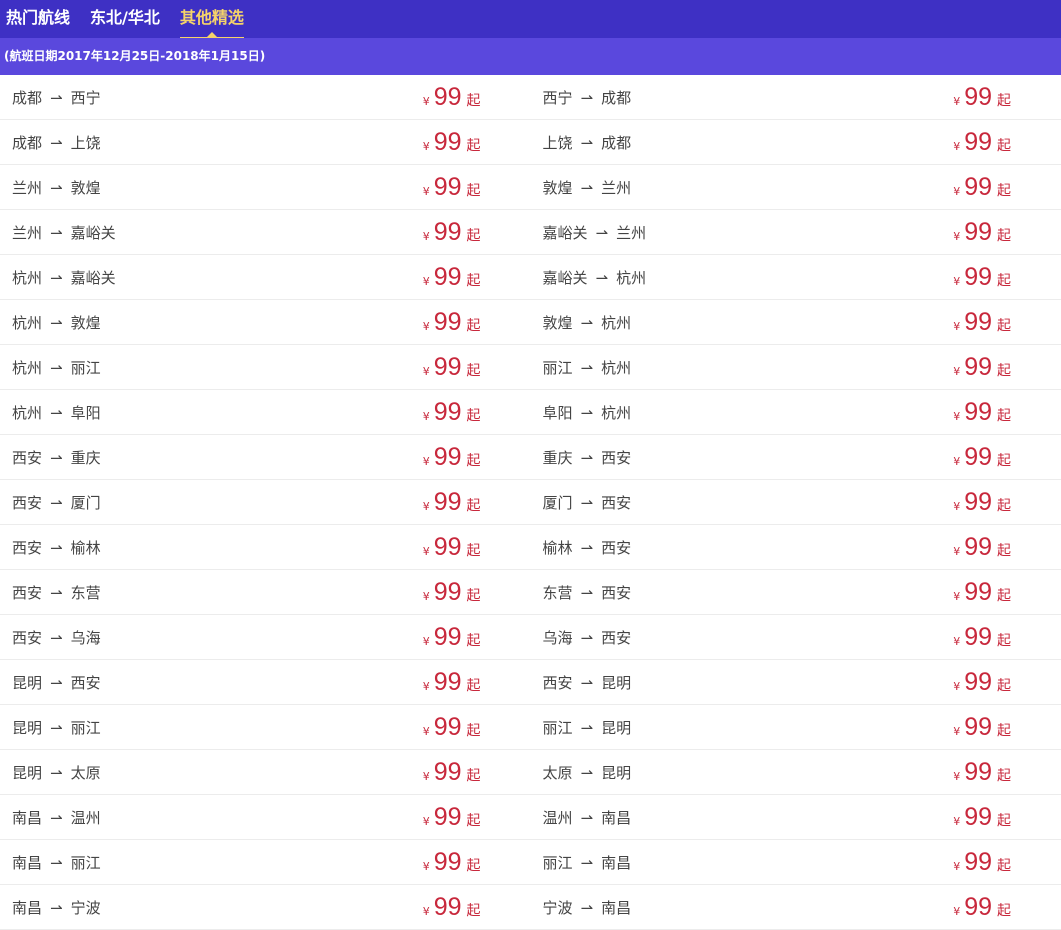 The image size is (1061, 930). Describe the element at coordinates (558, 908) in the screenshot. I see `origin-city: 宁波` at that location.